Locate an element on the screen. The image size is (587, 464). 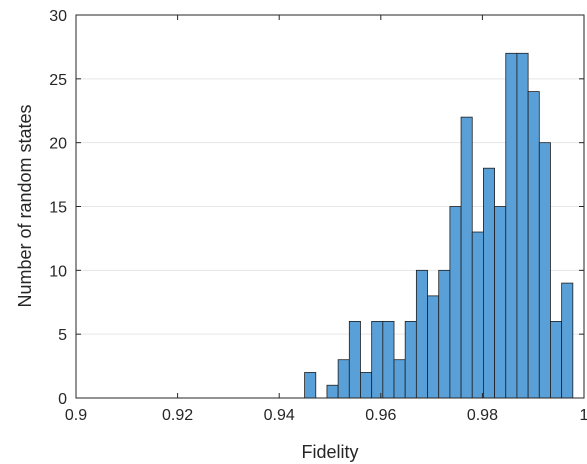
x-tick-label: 0.98 is located at coordinates (482, 415).